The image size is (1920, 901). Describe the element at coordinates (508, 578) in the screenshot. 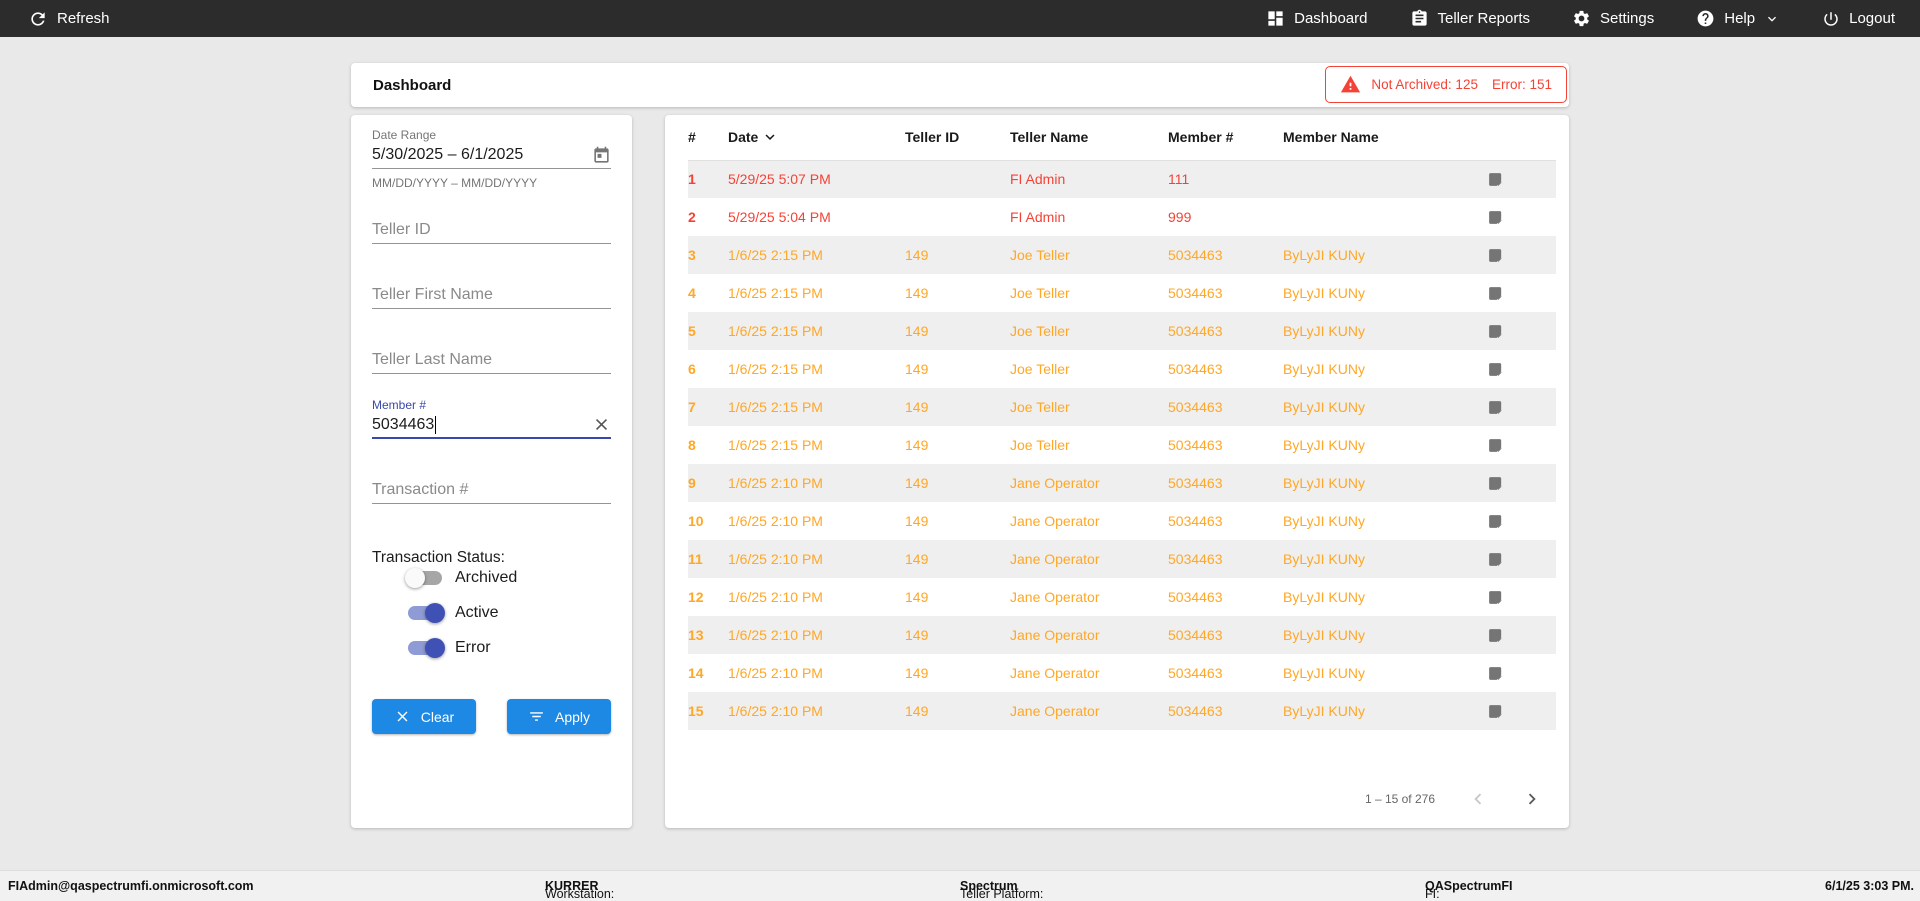

I see `toggle-archived: Archived` at that location.